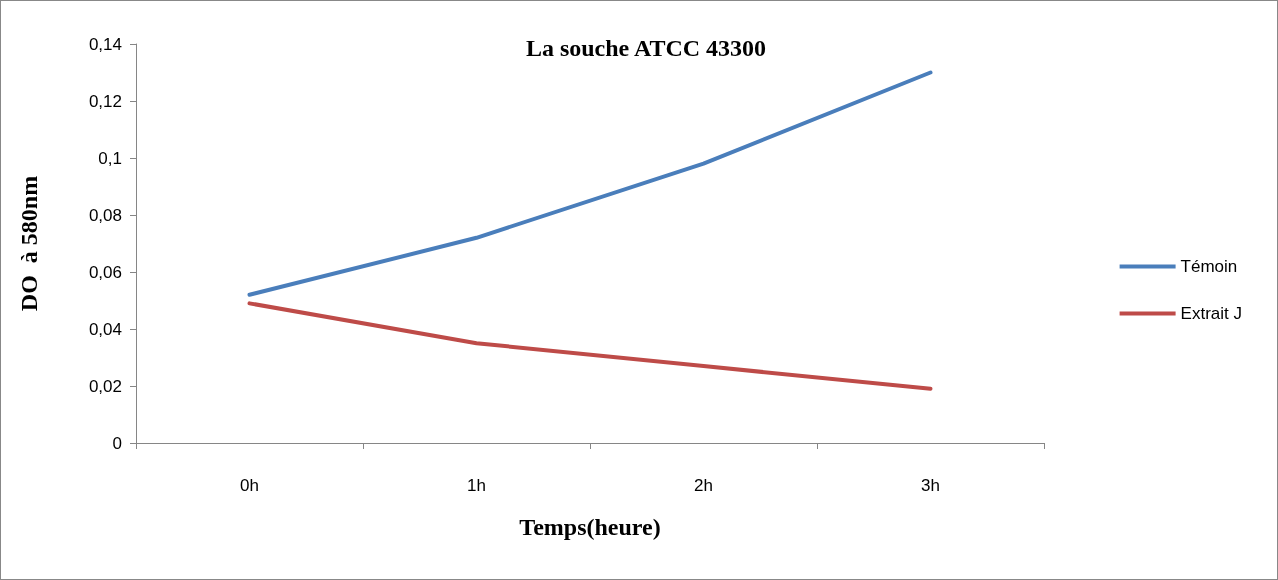 The width and height of the screenshot is (1278, 580). I want to click on y-tick-label: 0,12, so click(105, 101).